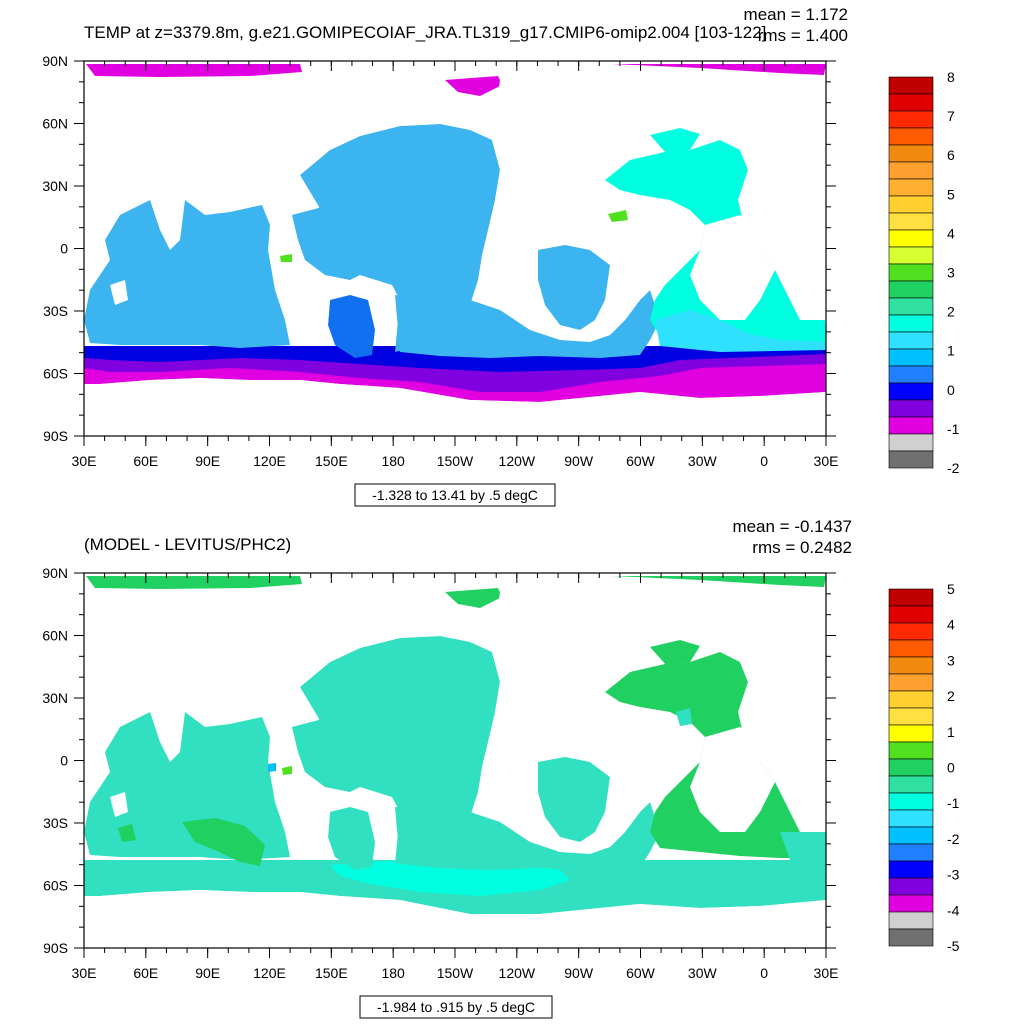  Describe the element at coordinates (951, 155) in the screenshot. I see `colorbar-label: 6` at that location.